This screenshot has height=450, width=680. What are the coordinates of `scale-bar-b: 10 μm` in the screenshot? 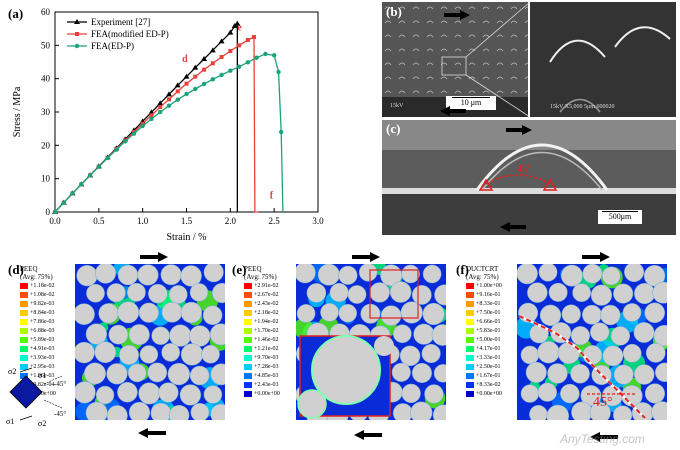 It's located at (471, 103).